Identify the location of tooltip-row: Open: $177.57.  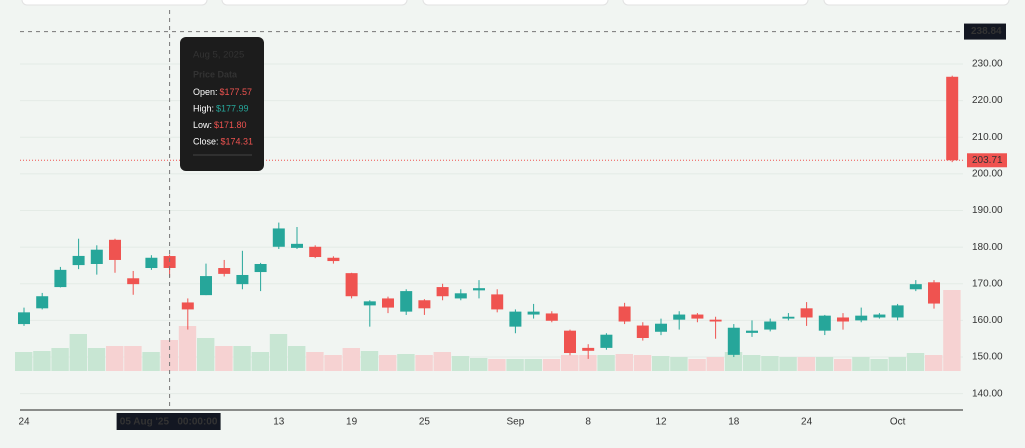
(222, 92).